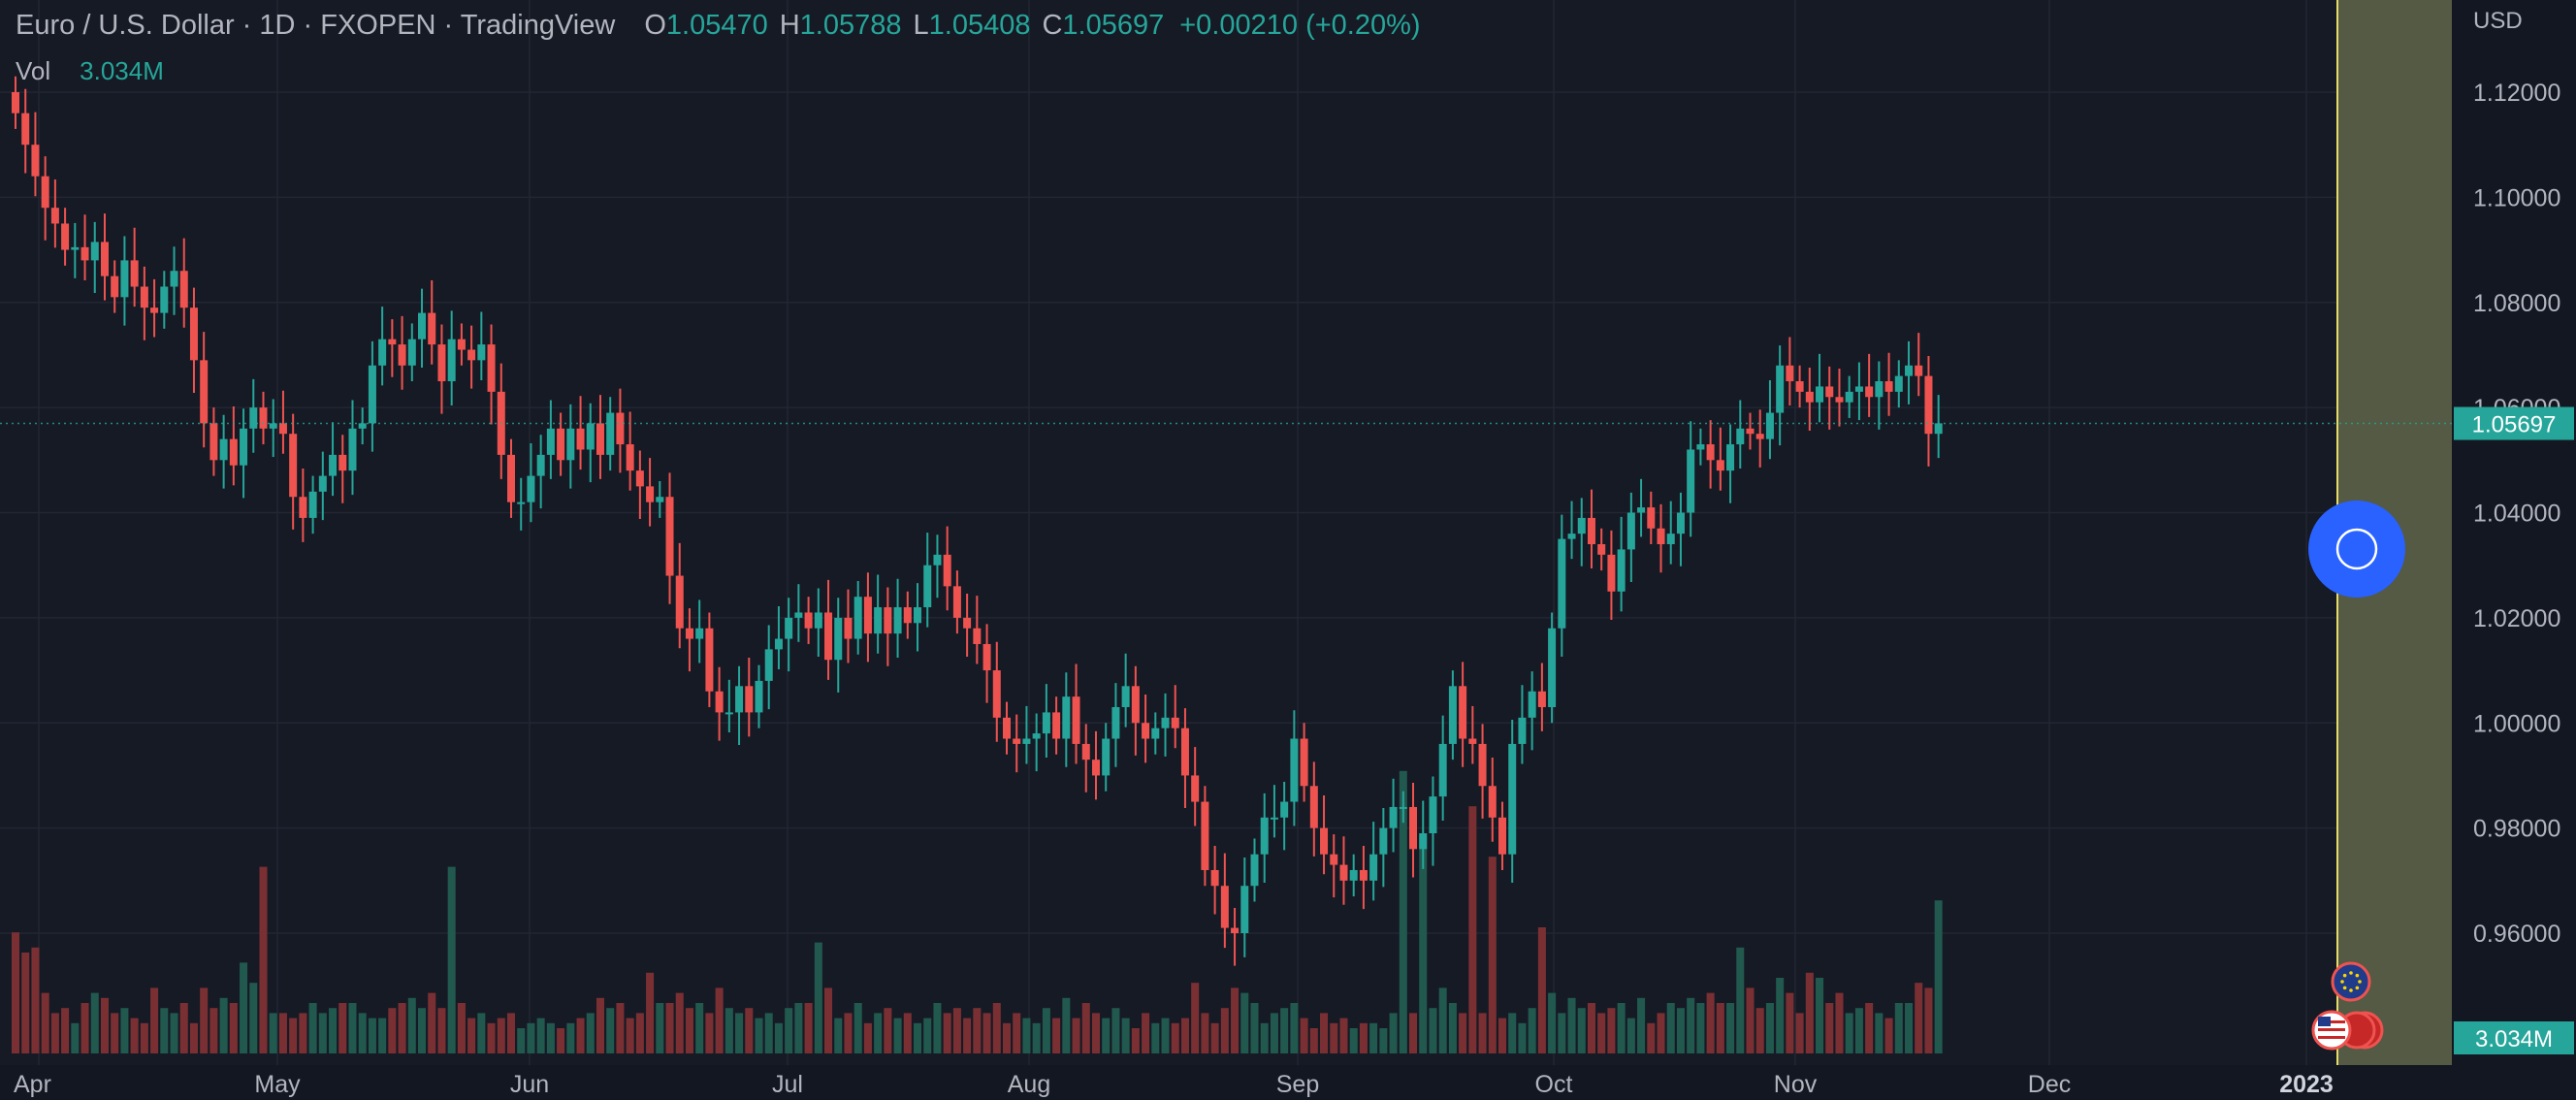 The width and height of the screenshot is (2576, 1100). What do you see at coordinates (1300, 25) in the screenshot?
I see `change-value: +0.00210 (+0.20%)` at bounding box center [1300, 25].